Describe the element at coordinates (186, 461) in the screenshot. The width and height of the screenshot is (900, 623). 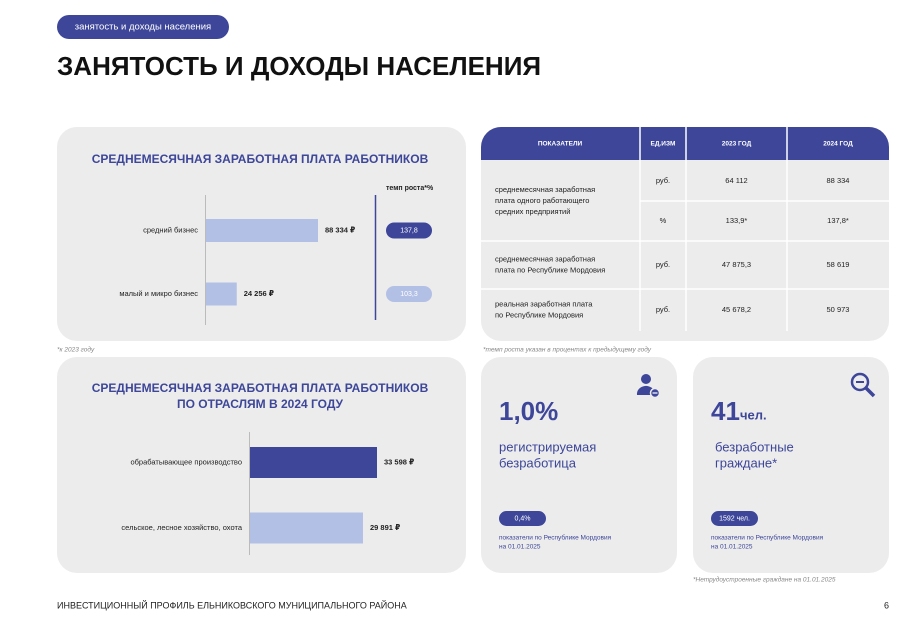
I see `category-label: обрабатывающее производство` at that location.